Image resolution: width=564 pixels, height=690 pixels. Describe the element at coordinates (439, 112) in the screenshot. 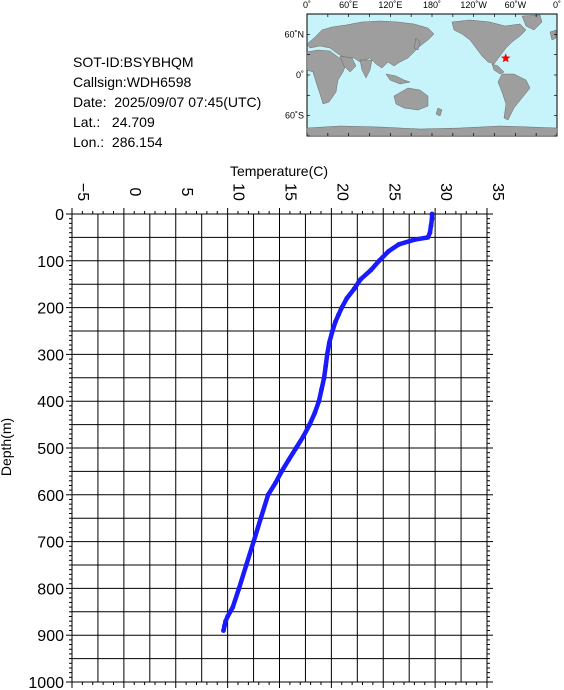

I see `land-nz` at that location.